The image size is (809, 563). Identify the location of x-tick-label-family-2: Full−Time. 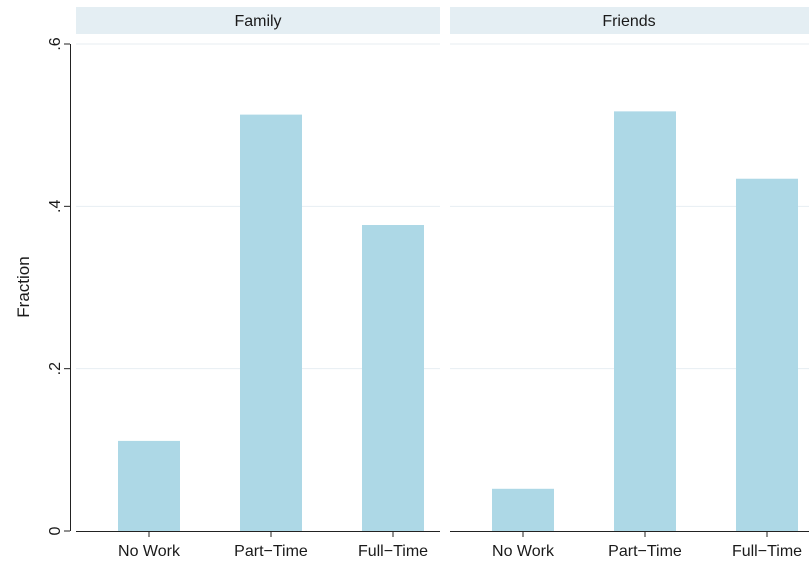
(393, 551).